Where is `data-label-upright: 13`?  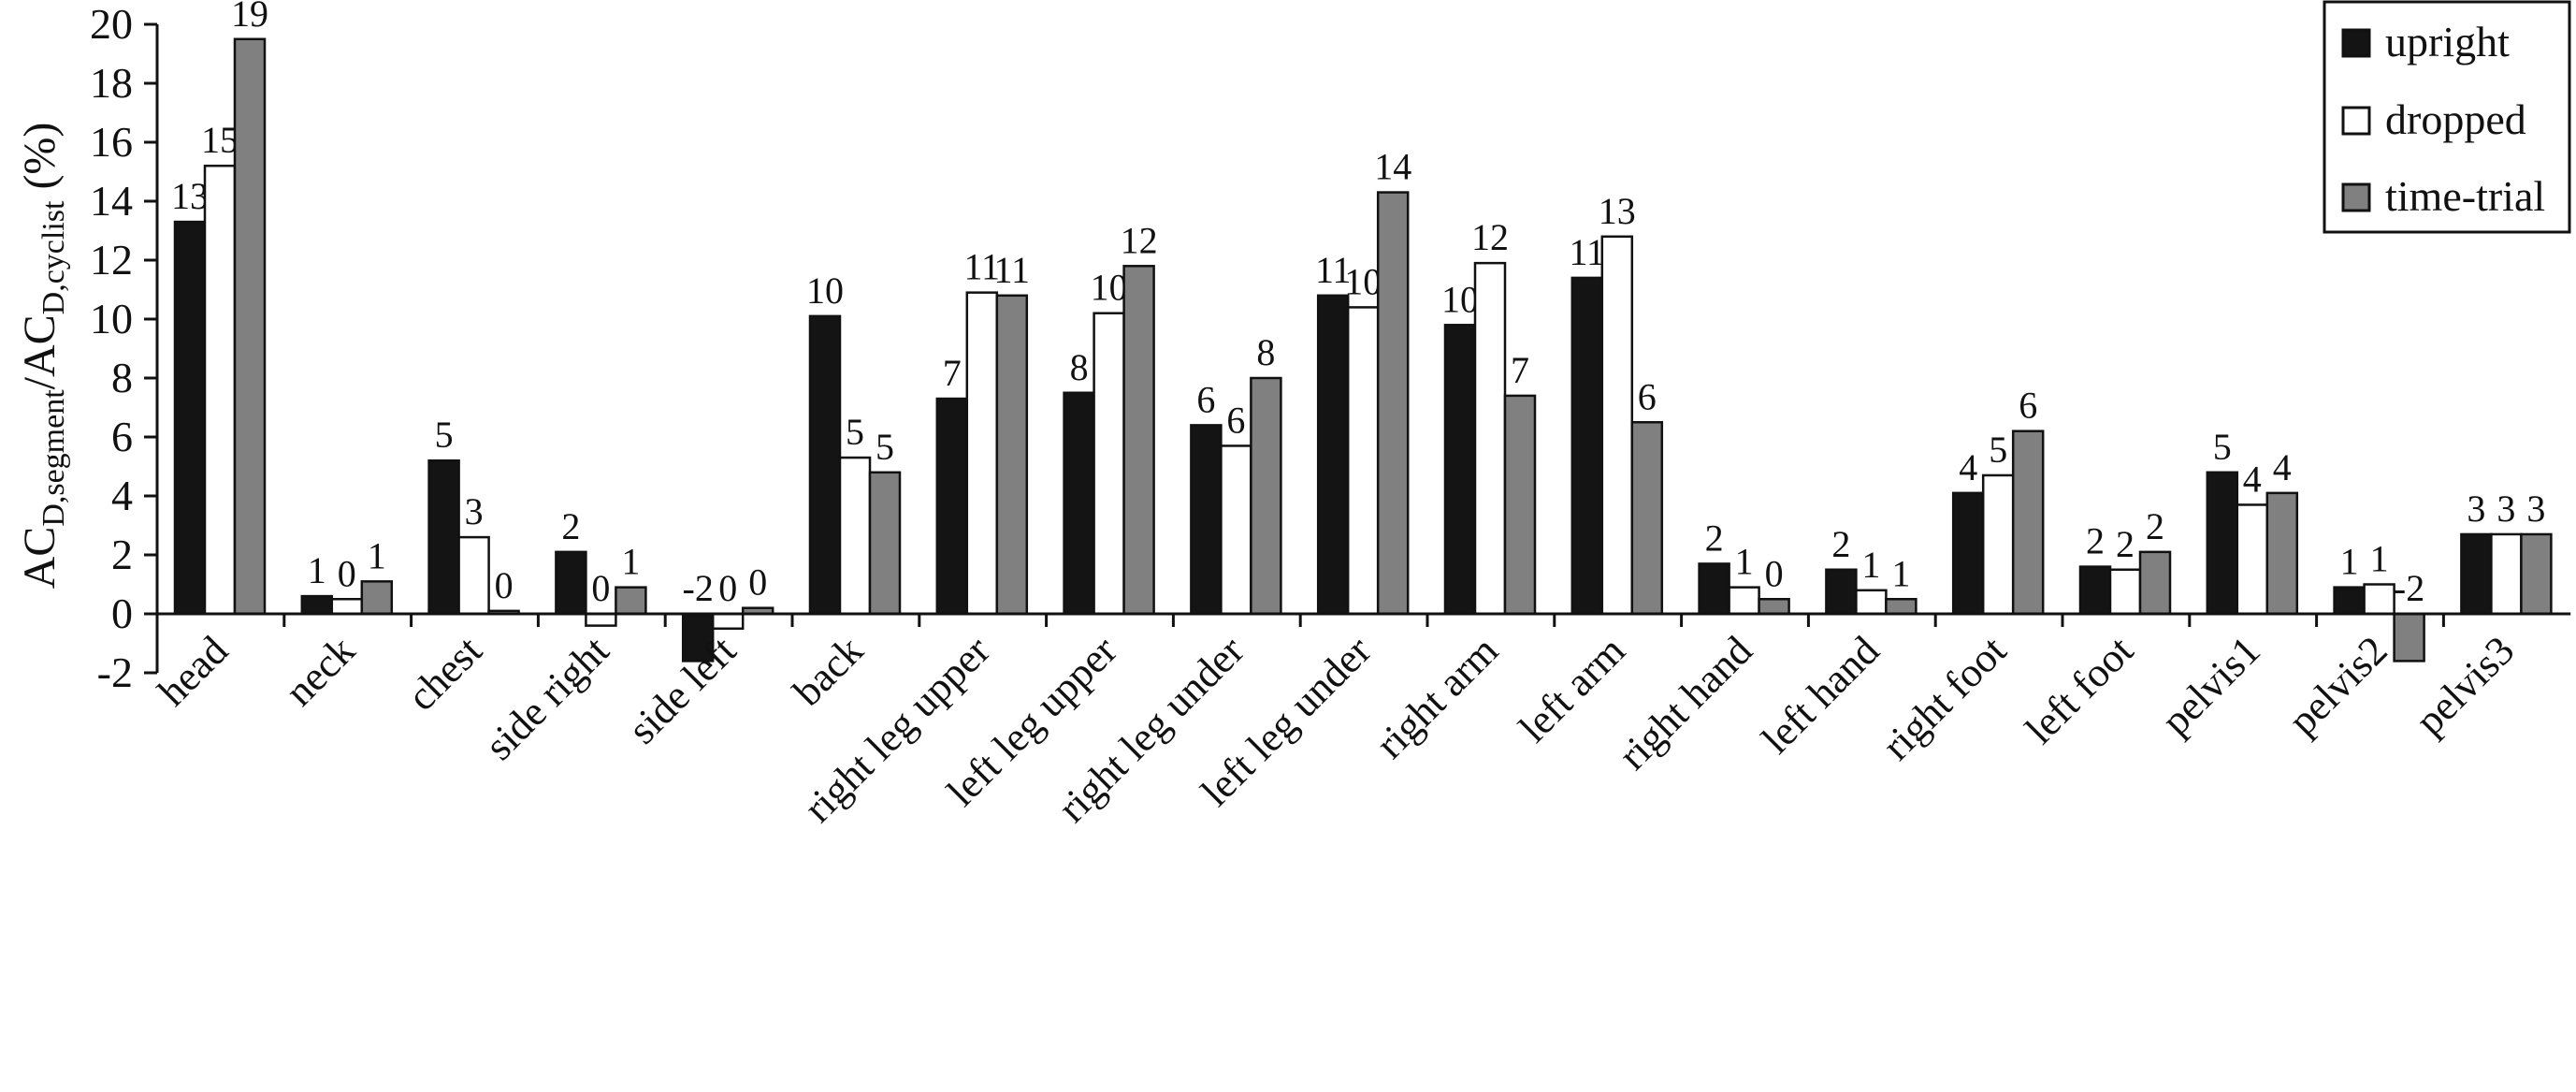
data-label-upright: 13 is located at coordinates (190, 196).